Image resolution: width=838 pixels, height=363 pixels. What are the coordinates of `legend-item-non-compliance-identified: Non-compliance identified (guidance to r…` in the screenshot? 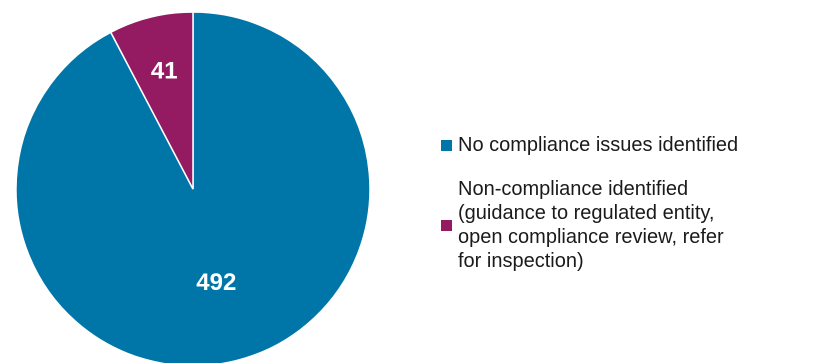 It's located at (638, 225).